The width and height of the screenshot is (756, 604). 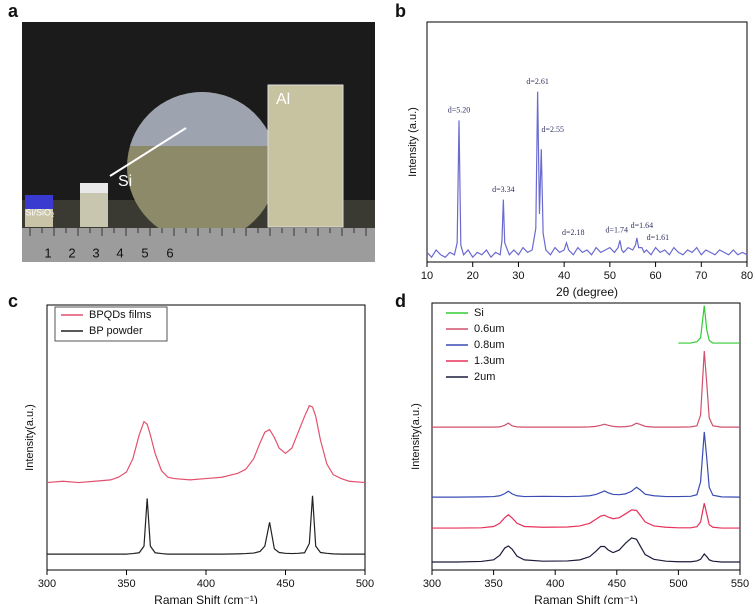 What do you see at coordinates (111, 324) in the screenshot?
I see `legend-frame` at bounding box center [111, 324].